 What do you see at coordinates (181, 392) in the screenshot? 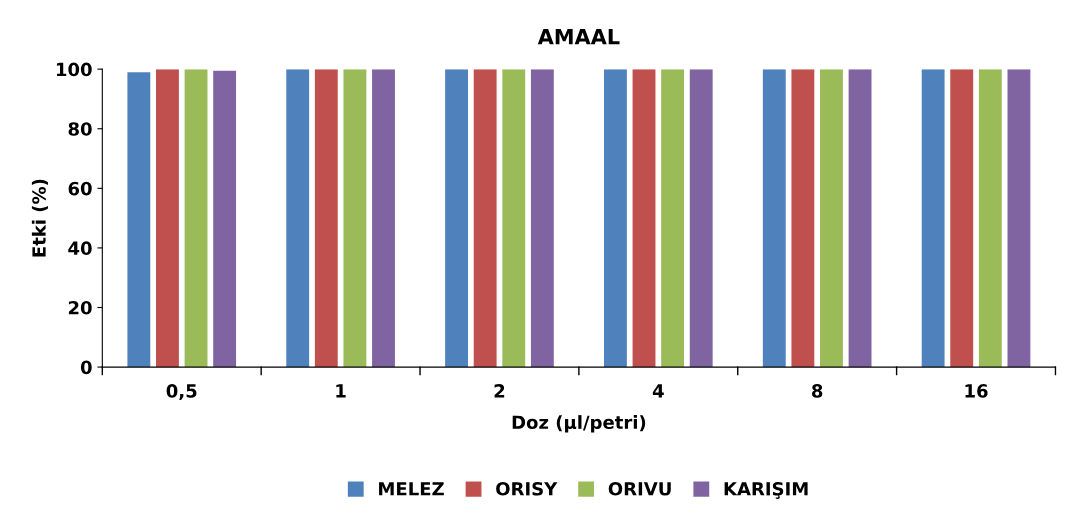
I see `x-tick-label: 0,5` at bounding box center [181, 392].